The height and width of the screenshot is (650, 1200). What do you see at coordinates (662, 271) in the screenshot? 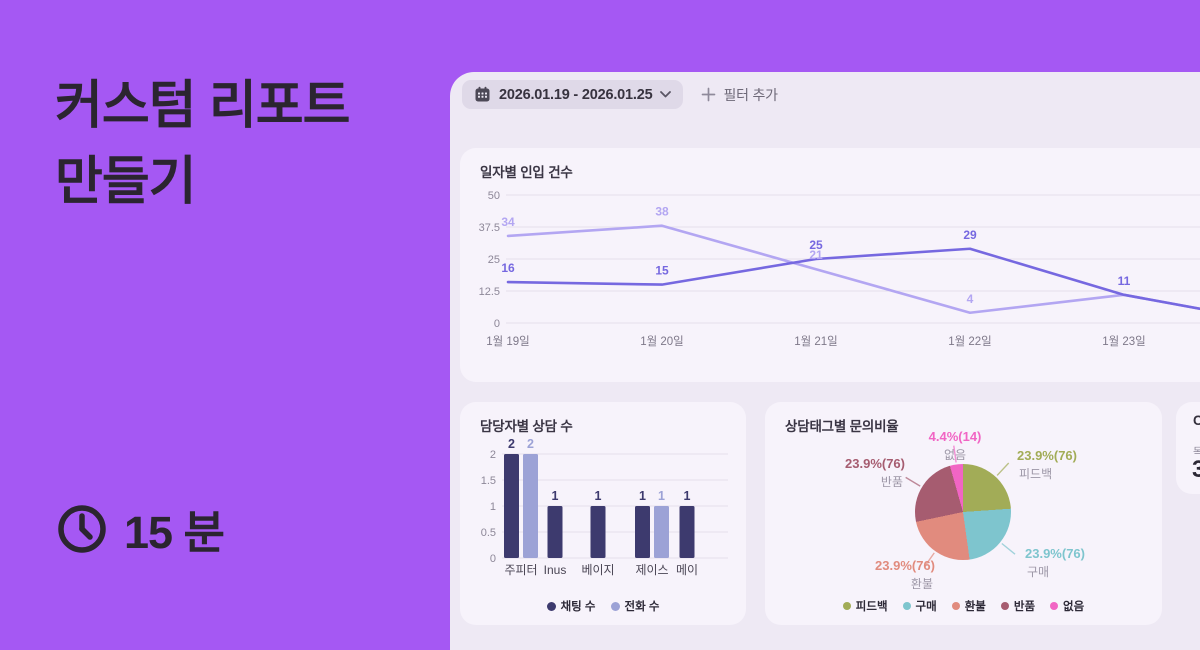
I see `point-label: 15` at bounding box center [662, 271].